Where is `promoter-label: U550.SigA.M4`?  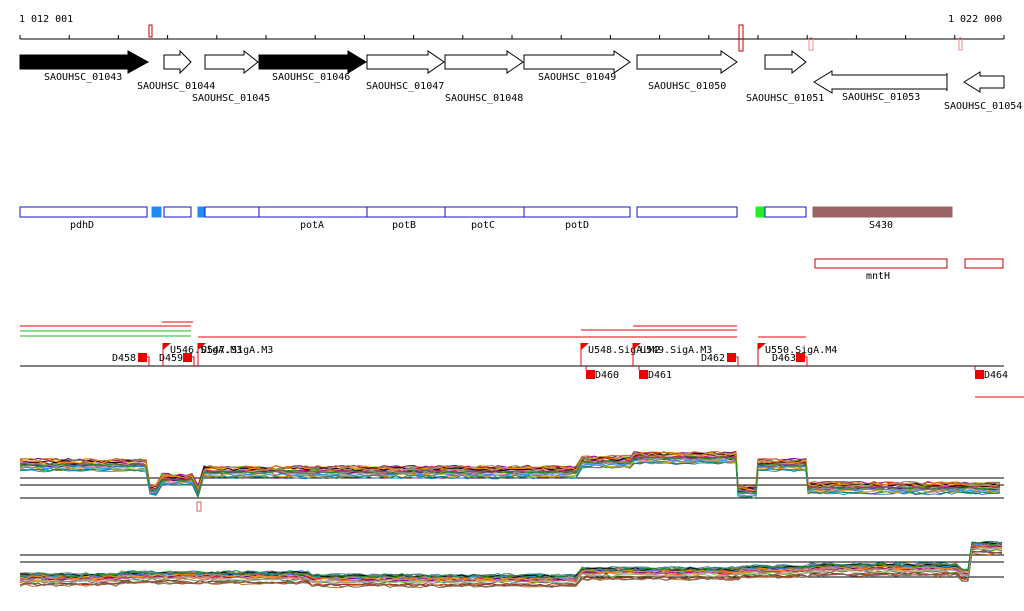
promoter-label: U550.SigA.M4 is located at coordinates (801, 350).